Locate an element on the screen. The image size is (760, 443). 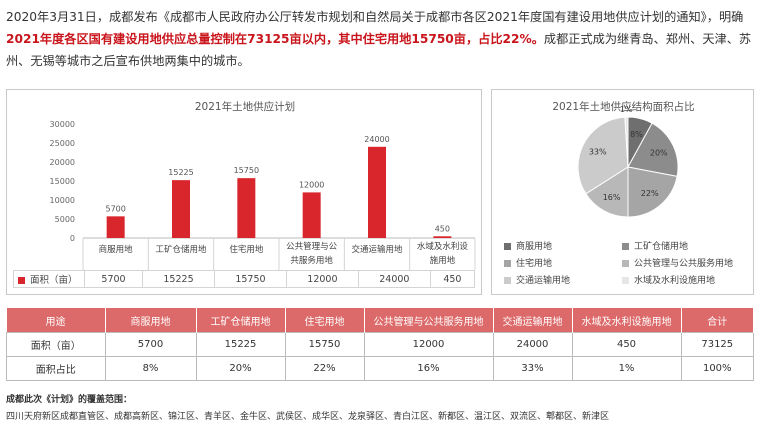
y-tick-label: 0 is located at coordinates (72, 238).